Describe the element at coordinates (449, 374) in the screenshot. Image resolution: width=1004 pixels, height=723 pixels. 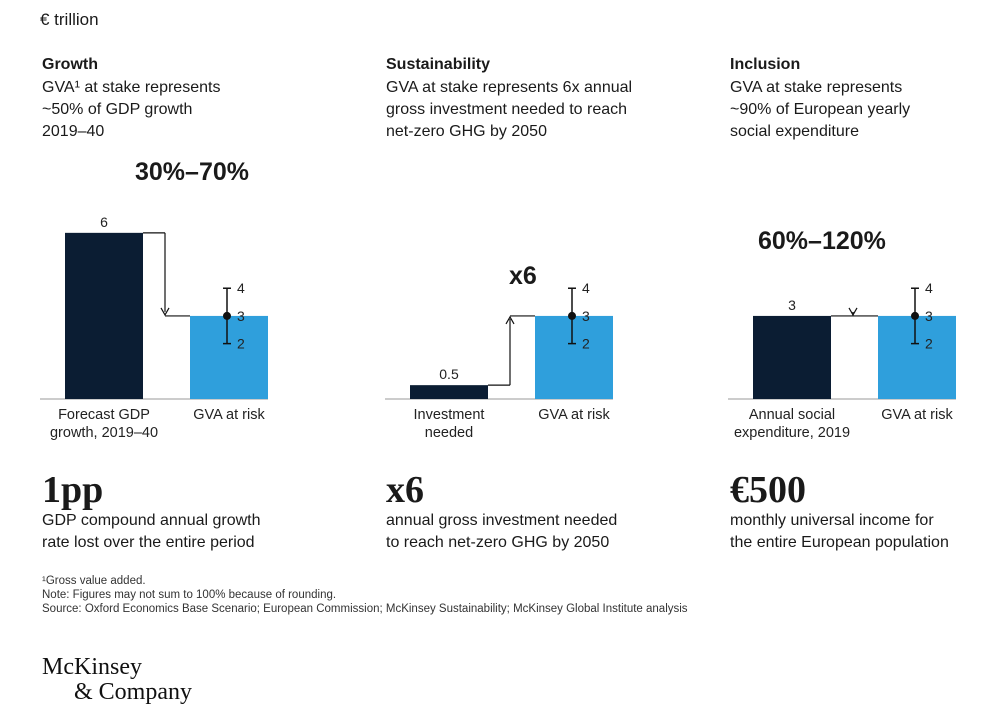
I see `value-label: 0.5` at that location.